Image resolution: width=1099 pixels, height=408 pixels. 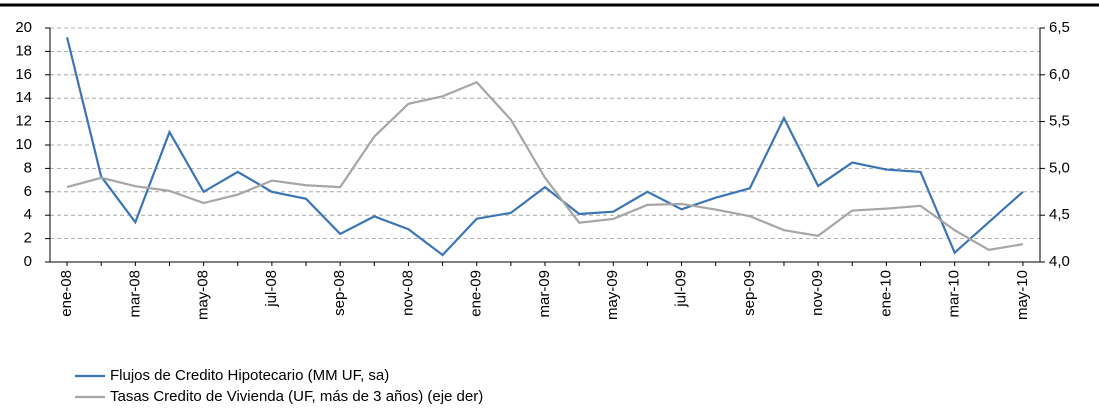 What do you see at coordinates (885, 293) in the screenshot?
I see `x-tick-label: ene-10` at bounding box center [885, 293].